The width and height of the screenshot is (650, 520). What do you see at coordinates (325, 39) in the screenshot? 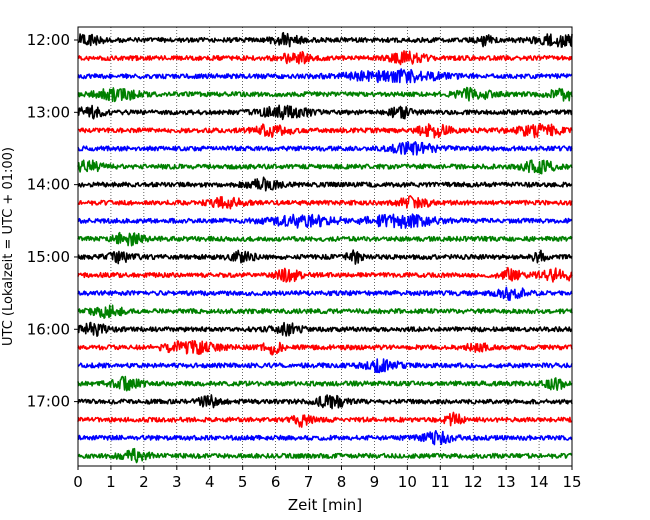
I see `trace-12:00` at bounding box center [325, 39].